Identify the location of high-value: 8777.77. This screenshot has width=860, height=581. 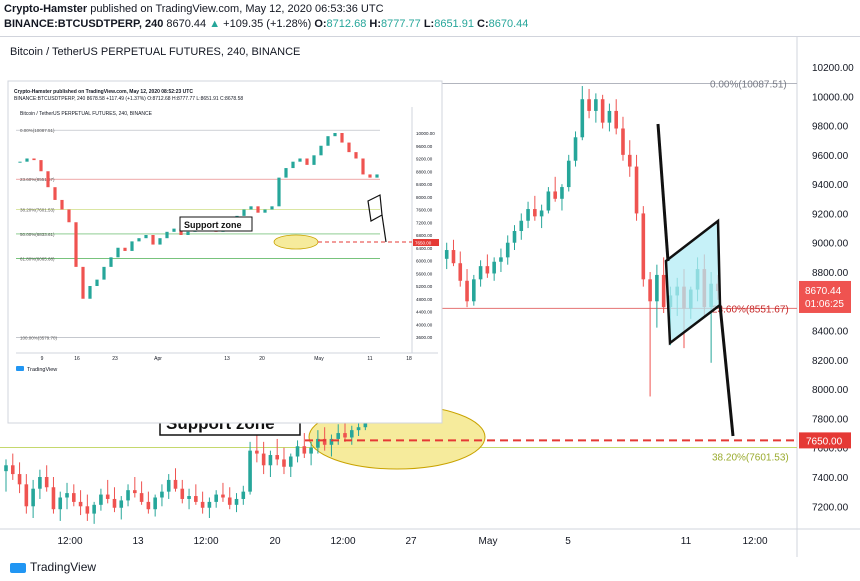
(400, 24).